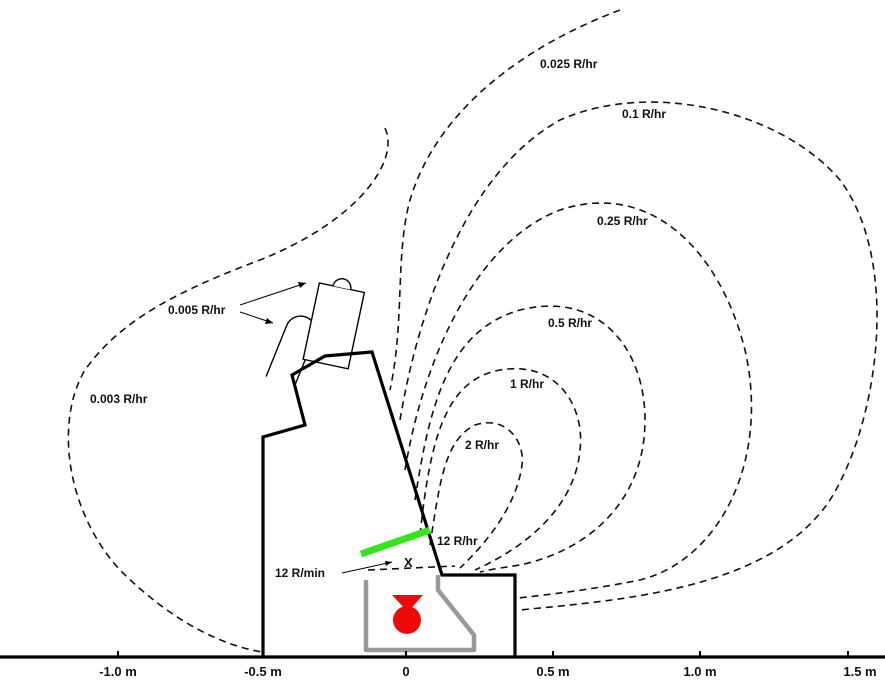 The height and width of the screenshot is (682, 885). I want to click on contour-label-0.1: 0.1 R/hr, so click(644, 114).